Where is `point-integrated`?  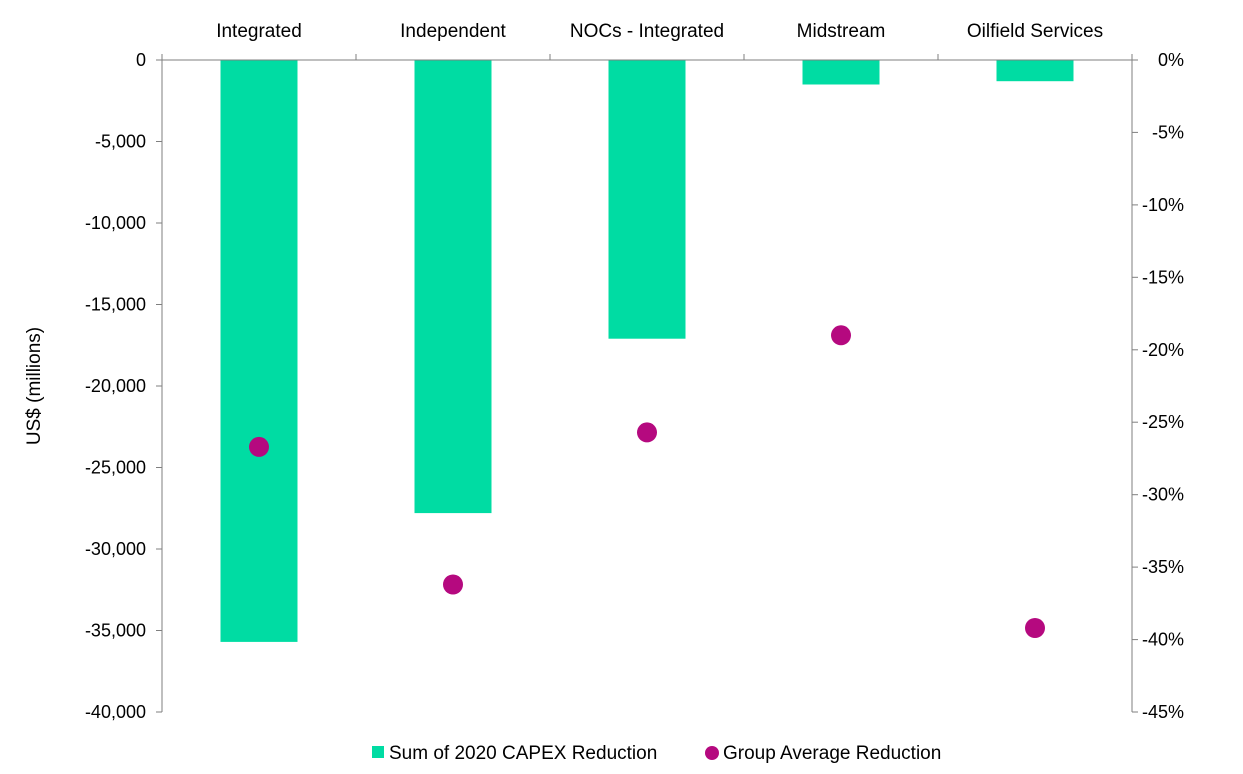 point-integrated is located at coordinates (259, 446).